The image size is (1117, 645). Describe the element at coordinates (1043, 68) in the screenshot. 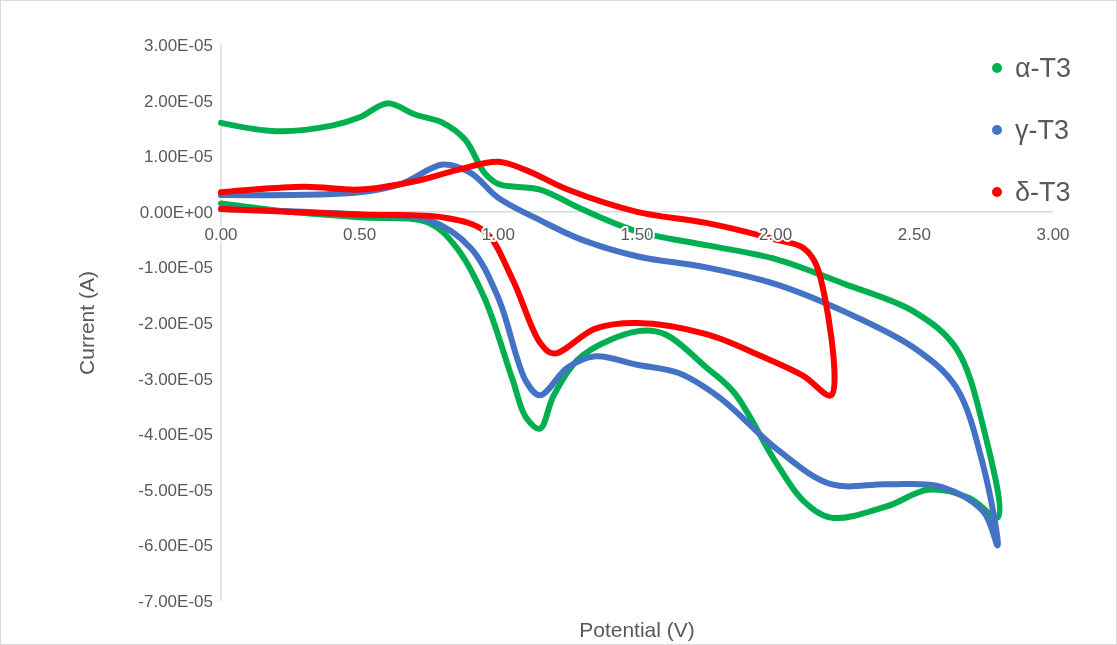

I see `legend-label: α-T3` at that location.